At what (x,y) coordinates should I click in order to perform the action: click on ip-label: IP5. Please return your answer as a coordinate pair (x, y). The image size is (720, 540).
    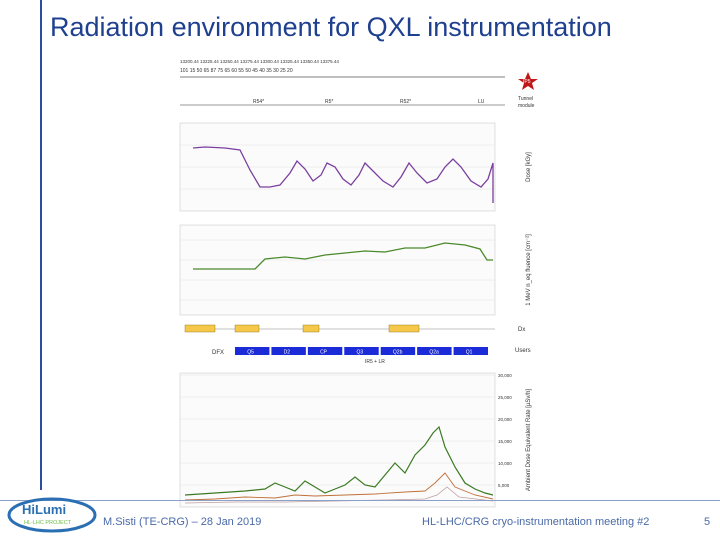
    Looking at the image, I should click on (527, 82).